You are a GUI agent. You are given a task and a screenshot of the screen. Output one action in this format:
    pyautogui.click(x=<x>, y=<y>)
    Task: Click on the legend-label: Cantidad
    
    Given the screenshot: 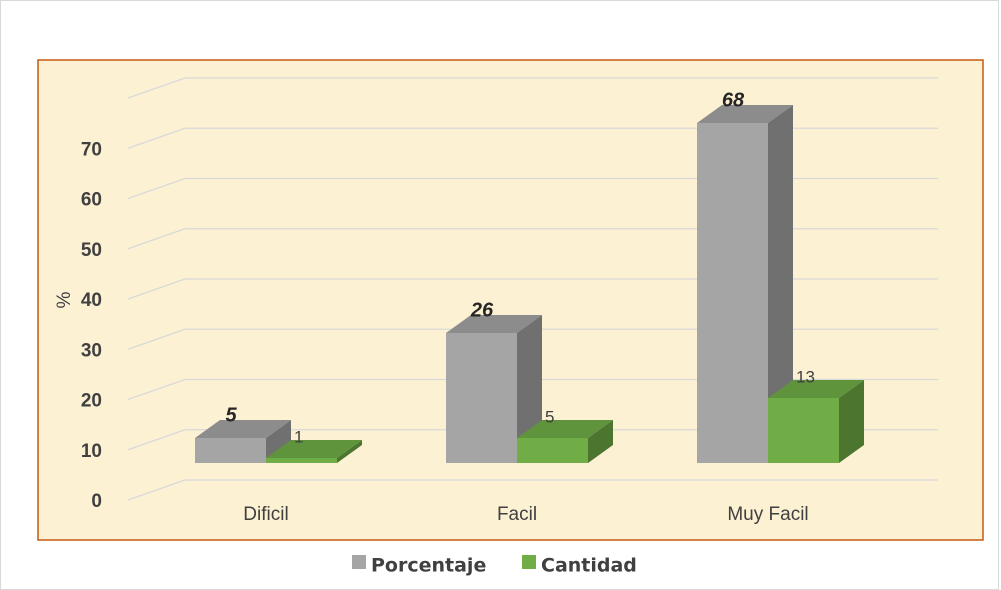 What is the action you would take?
    pyautogui.click(x=589, y=566)
    